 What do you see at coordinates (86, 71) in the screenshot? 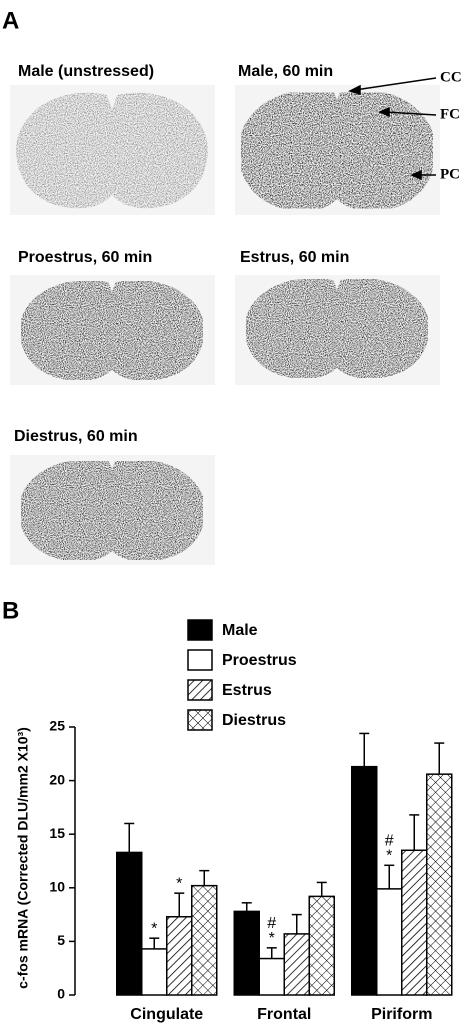
I see `image-label: Male (unstressed)` at bounding box center [86, 71].